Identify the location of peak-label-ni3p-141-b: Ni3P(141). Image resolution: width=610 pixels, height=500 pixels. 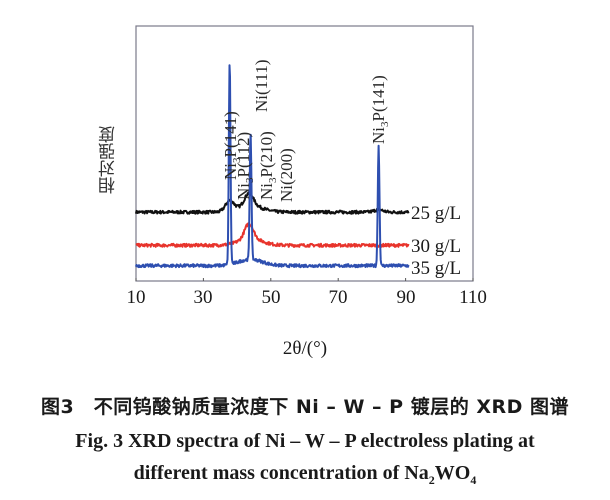
(380, 109).